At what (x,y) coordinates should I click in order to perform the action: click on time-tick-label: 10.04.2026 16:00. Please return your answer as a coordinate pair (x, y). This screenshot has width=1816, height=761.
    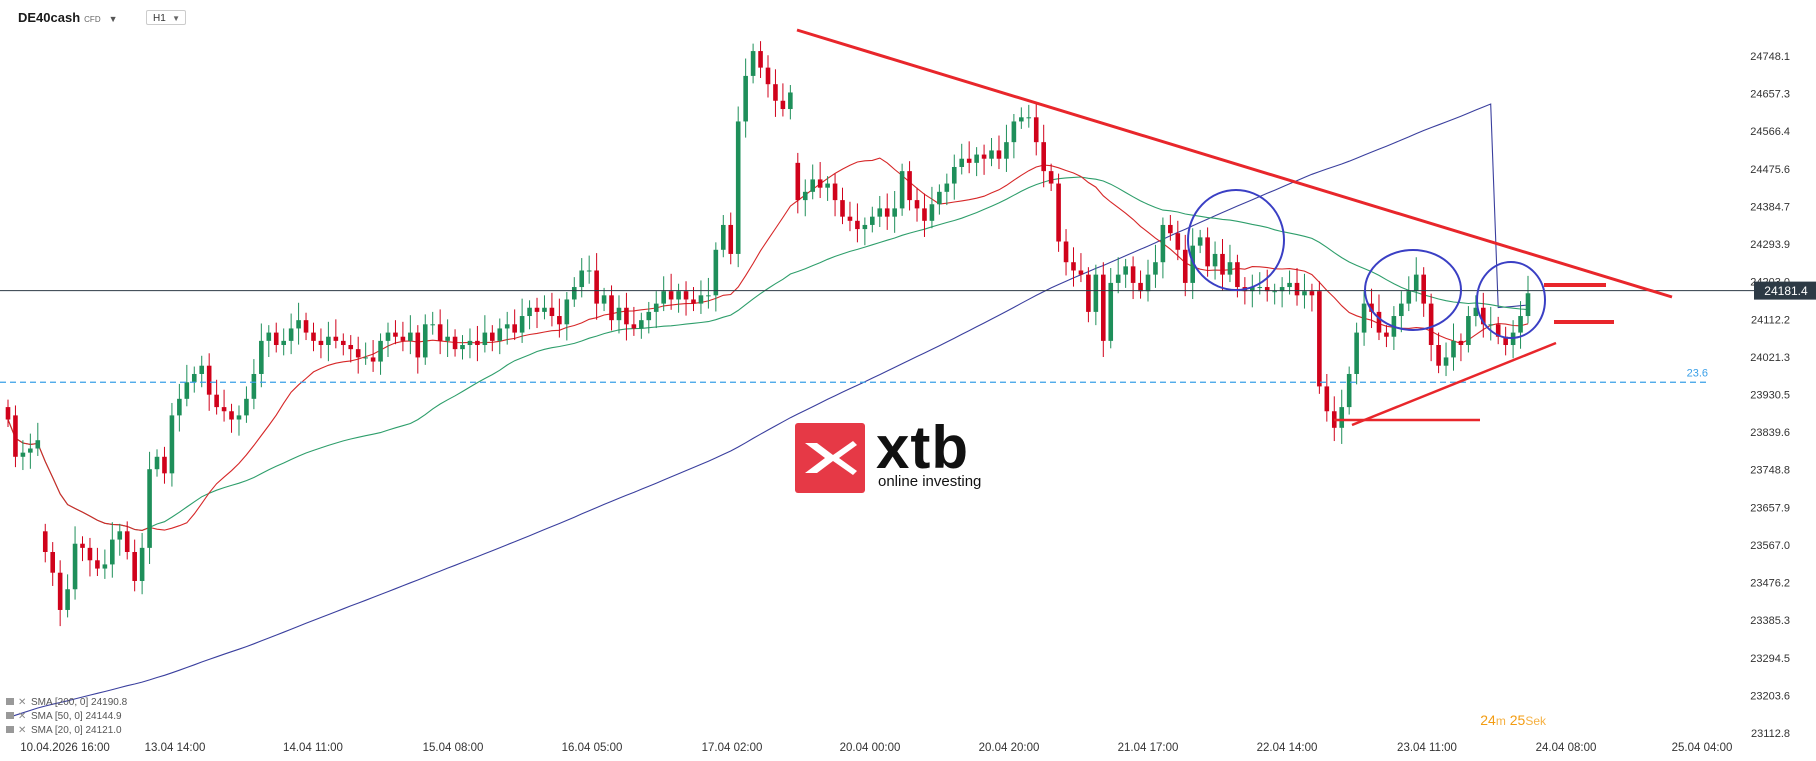
    Looking at the image, I should click on (65, 748).